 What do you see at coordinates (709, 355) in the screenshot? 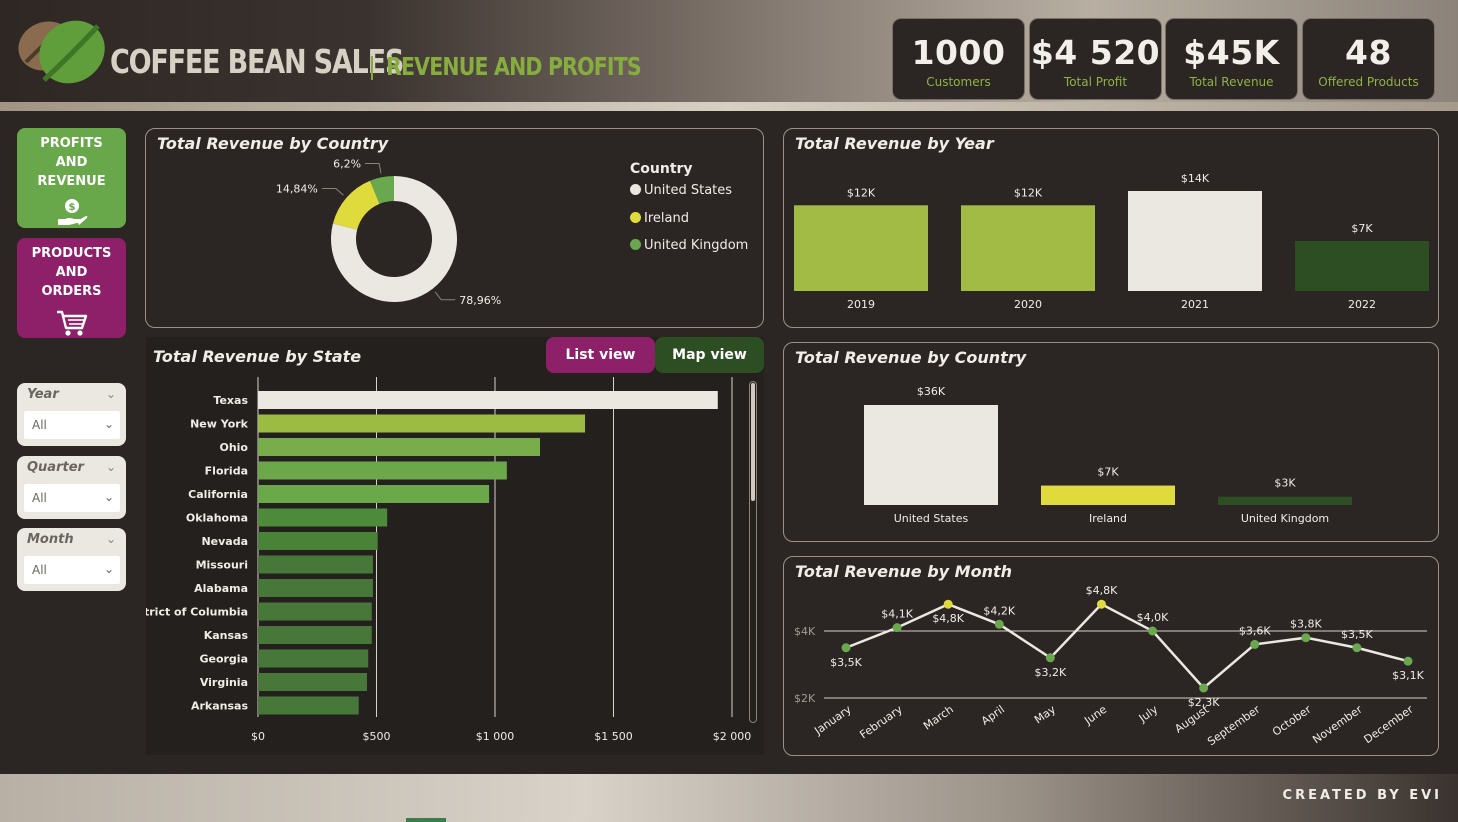
I see `map-view-button: Map view` at bounding box center [709, 355].